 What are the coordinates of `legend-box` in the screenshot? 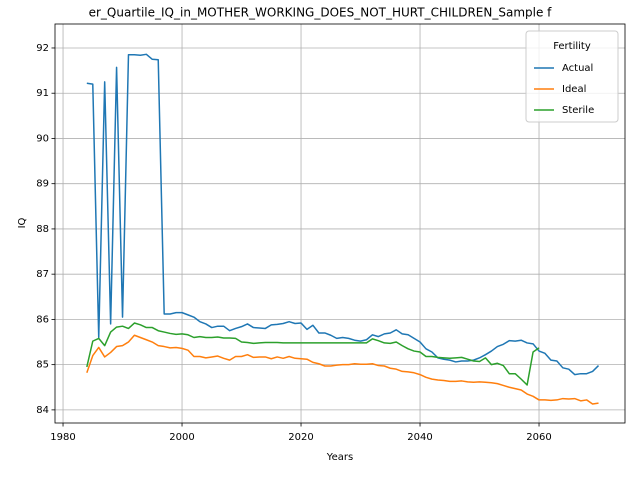 It's located at (572, 76).